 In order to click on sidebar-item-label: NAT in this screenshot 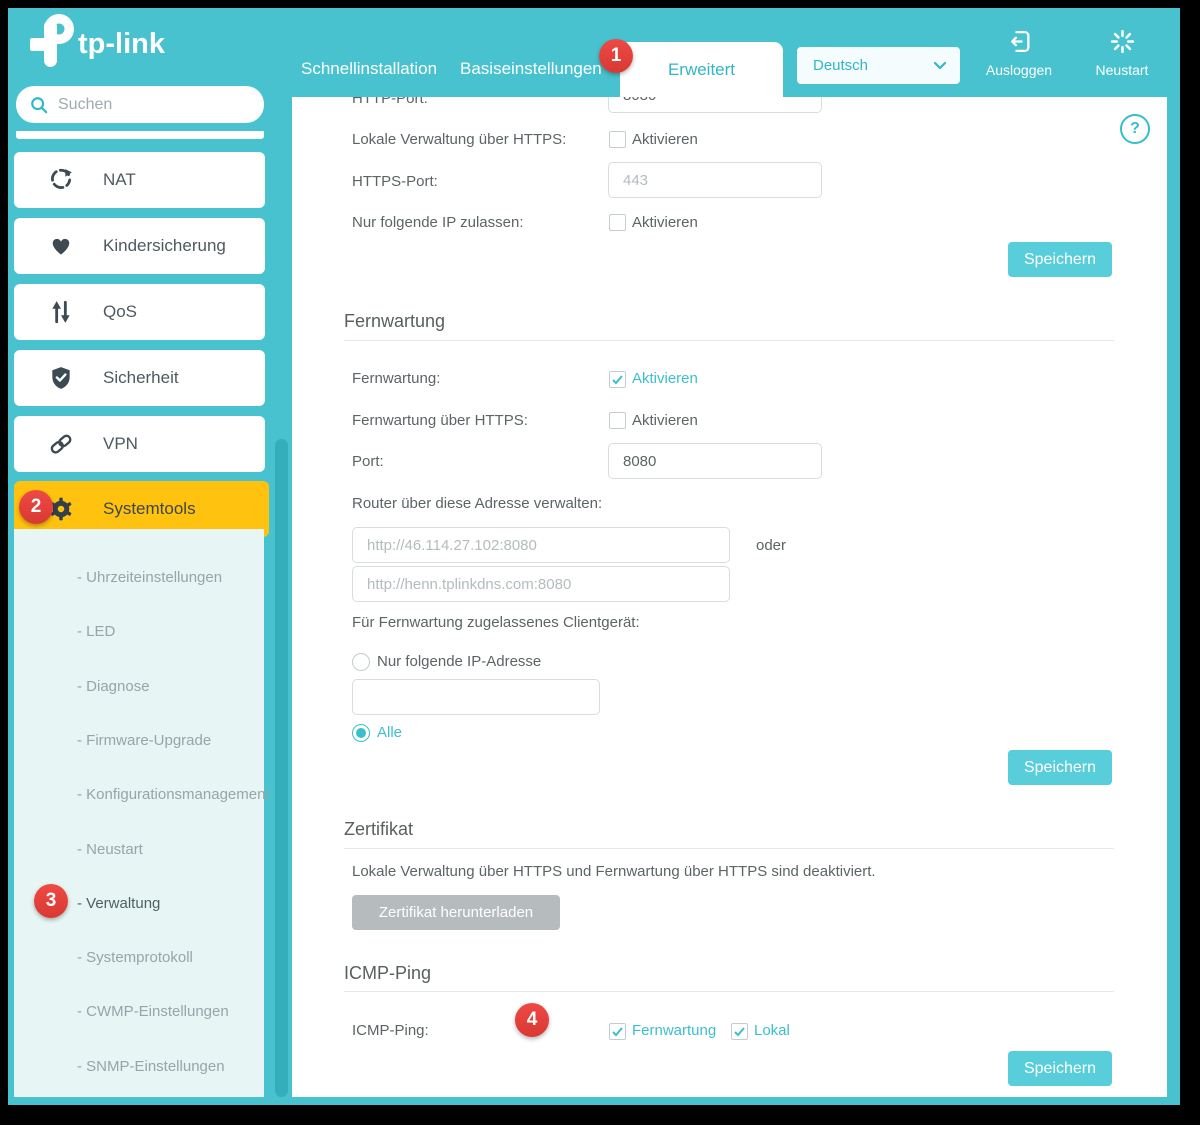, I will do `click(119, 179)`.